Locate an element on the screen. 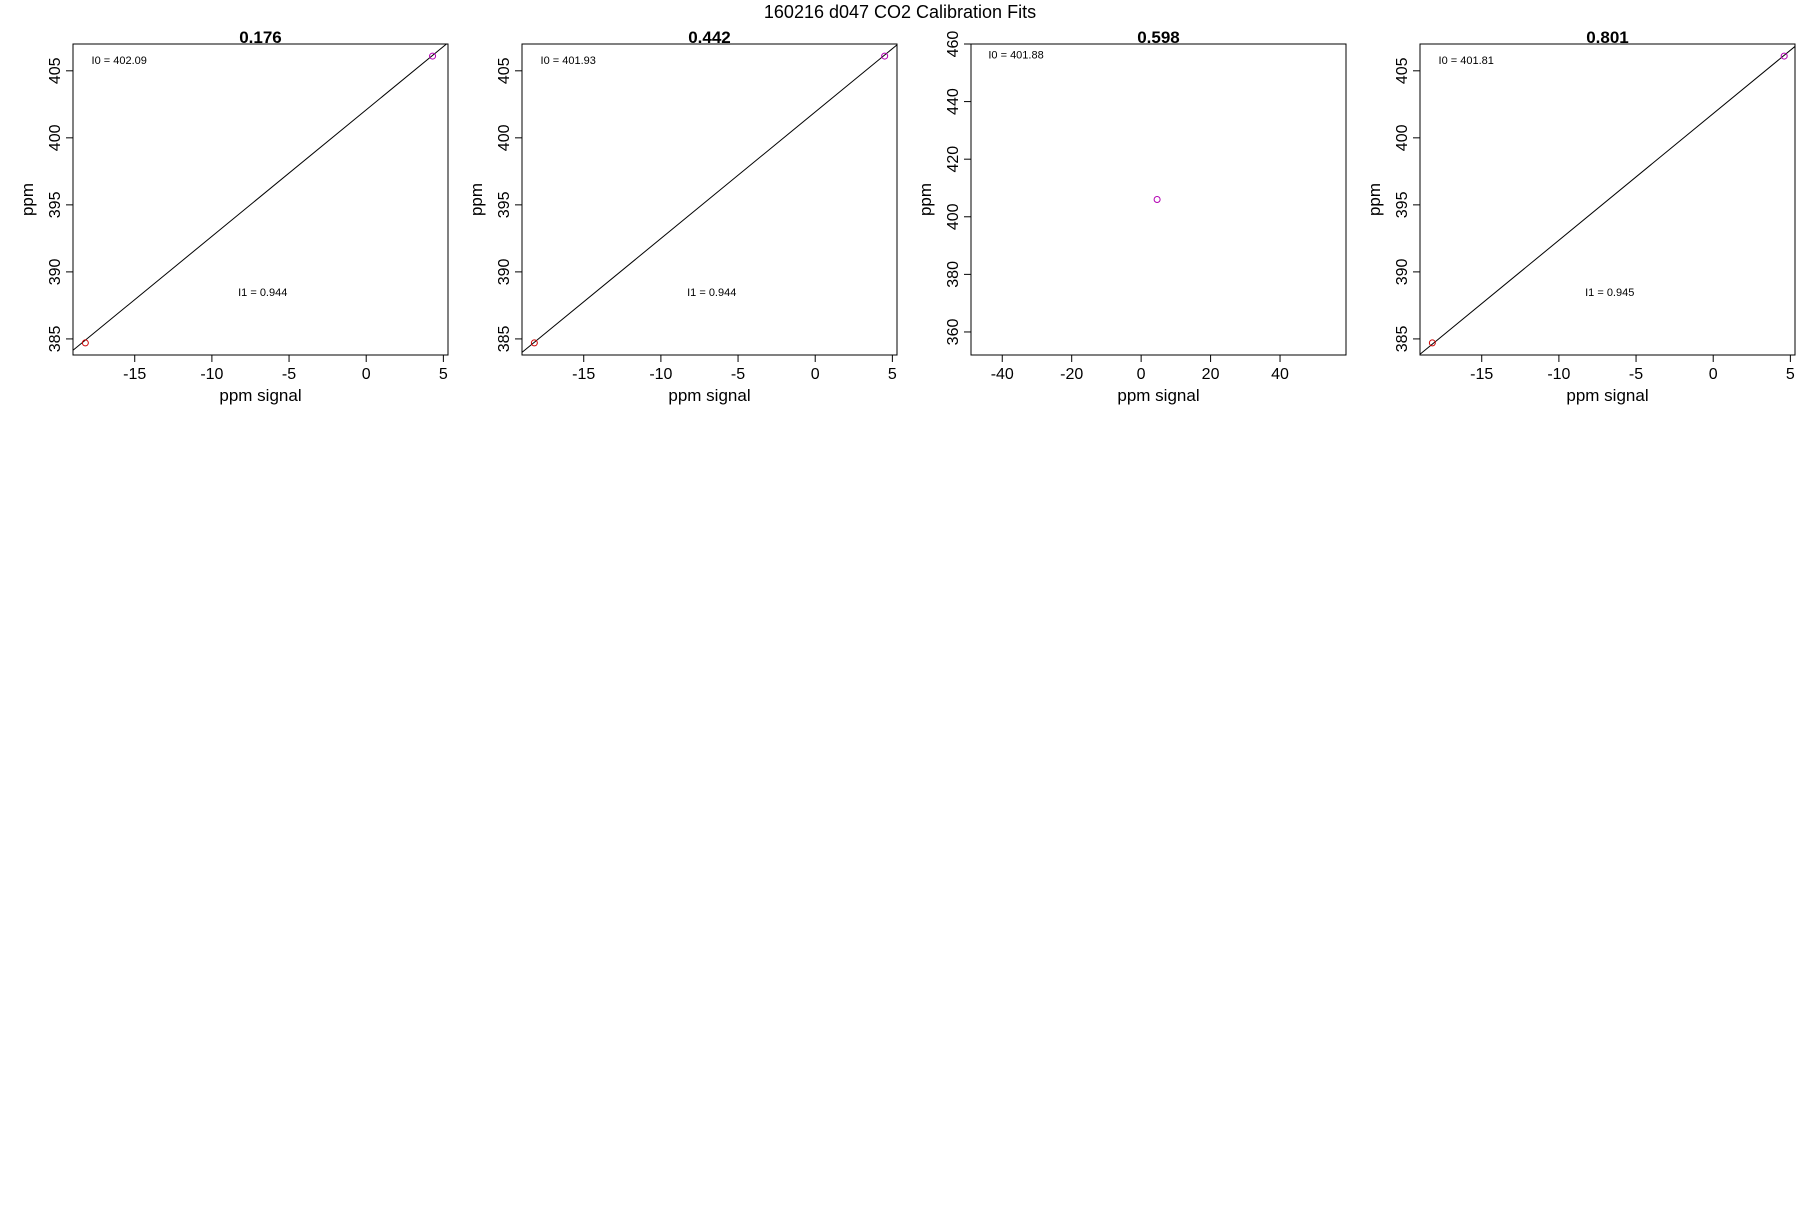 This screenshot has height=1205, width=1800. fit-annotation: I0 = 401.88 is located at coordinates (1015, 55).